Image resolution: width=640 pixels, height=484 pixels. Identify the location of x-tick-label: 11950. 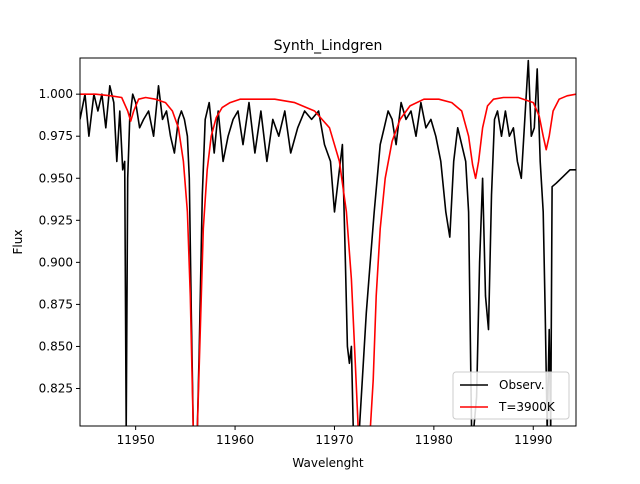
(136, 440).